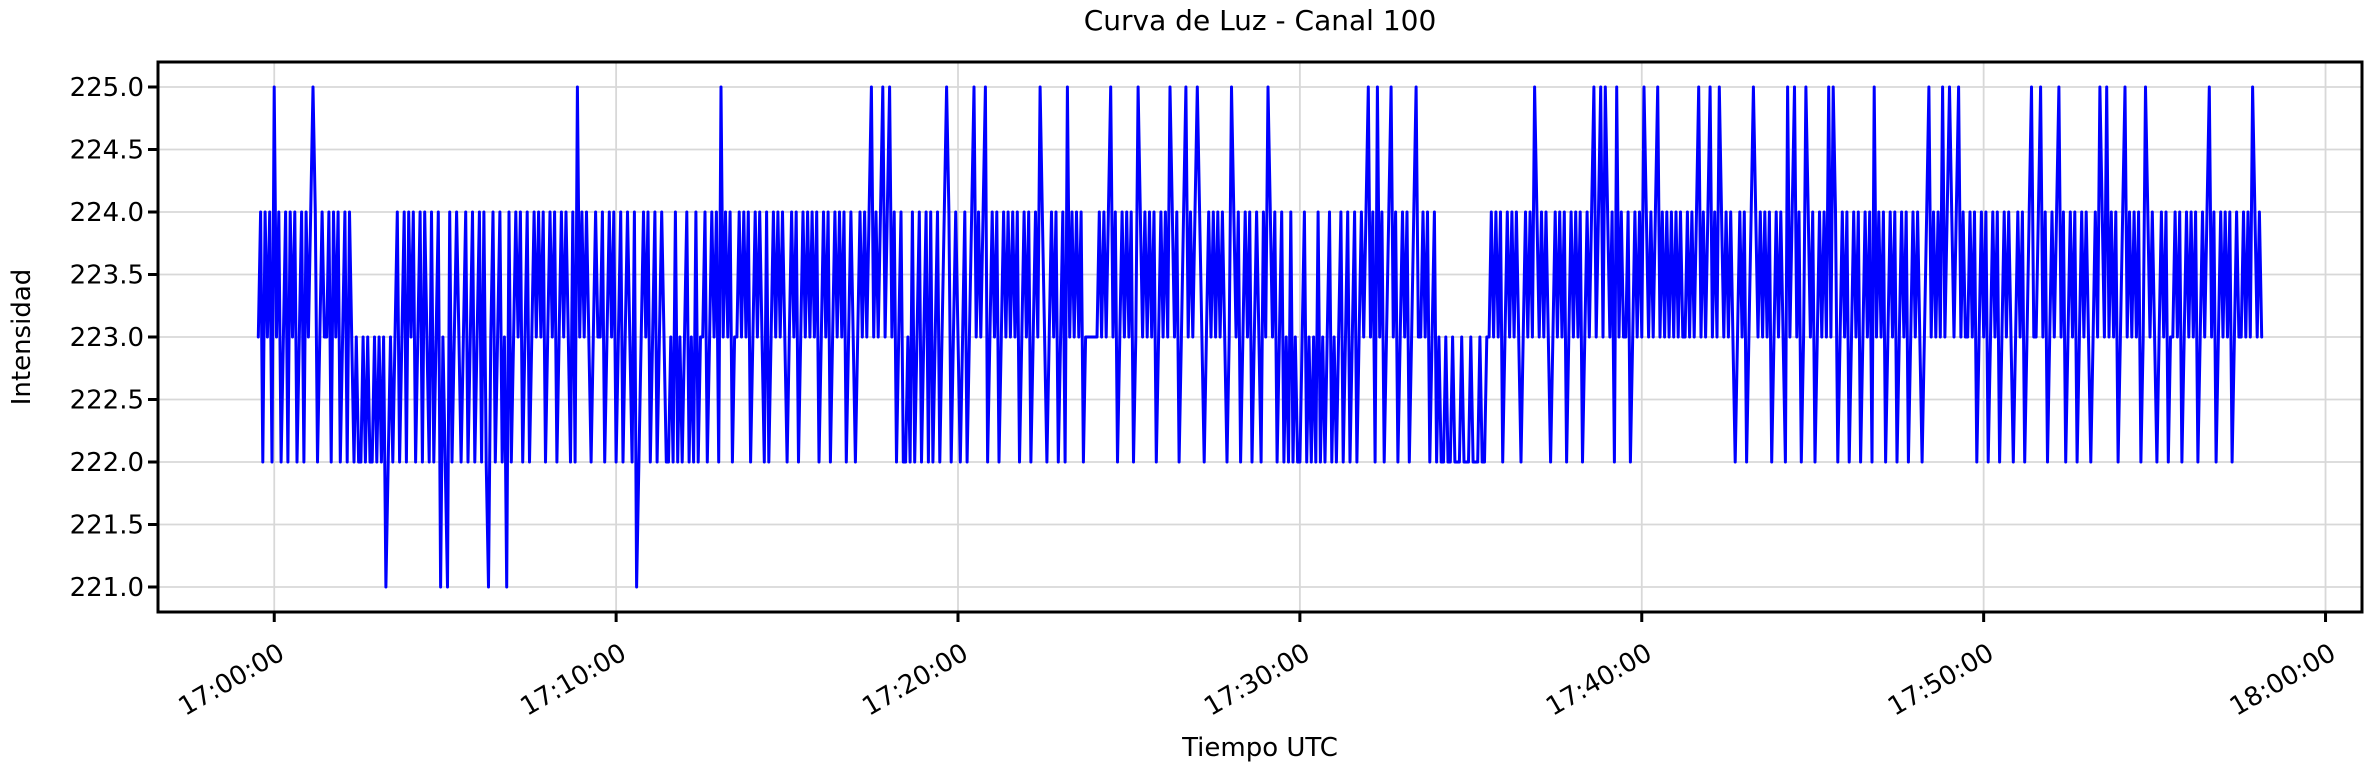  Describe the element at coordinates (2283, 680) in the screenshot. I see `x-tick-label: 18:00:00` at that location.